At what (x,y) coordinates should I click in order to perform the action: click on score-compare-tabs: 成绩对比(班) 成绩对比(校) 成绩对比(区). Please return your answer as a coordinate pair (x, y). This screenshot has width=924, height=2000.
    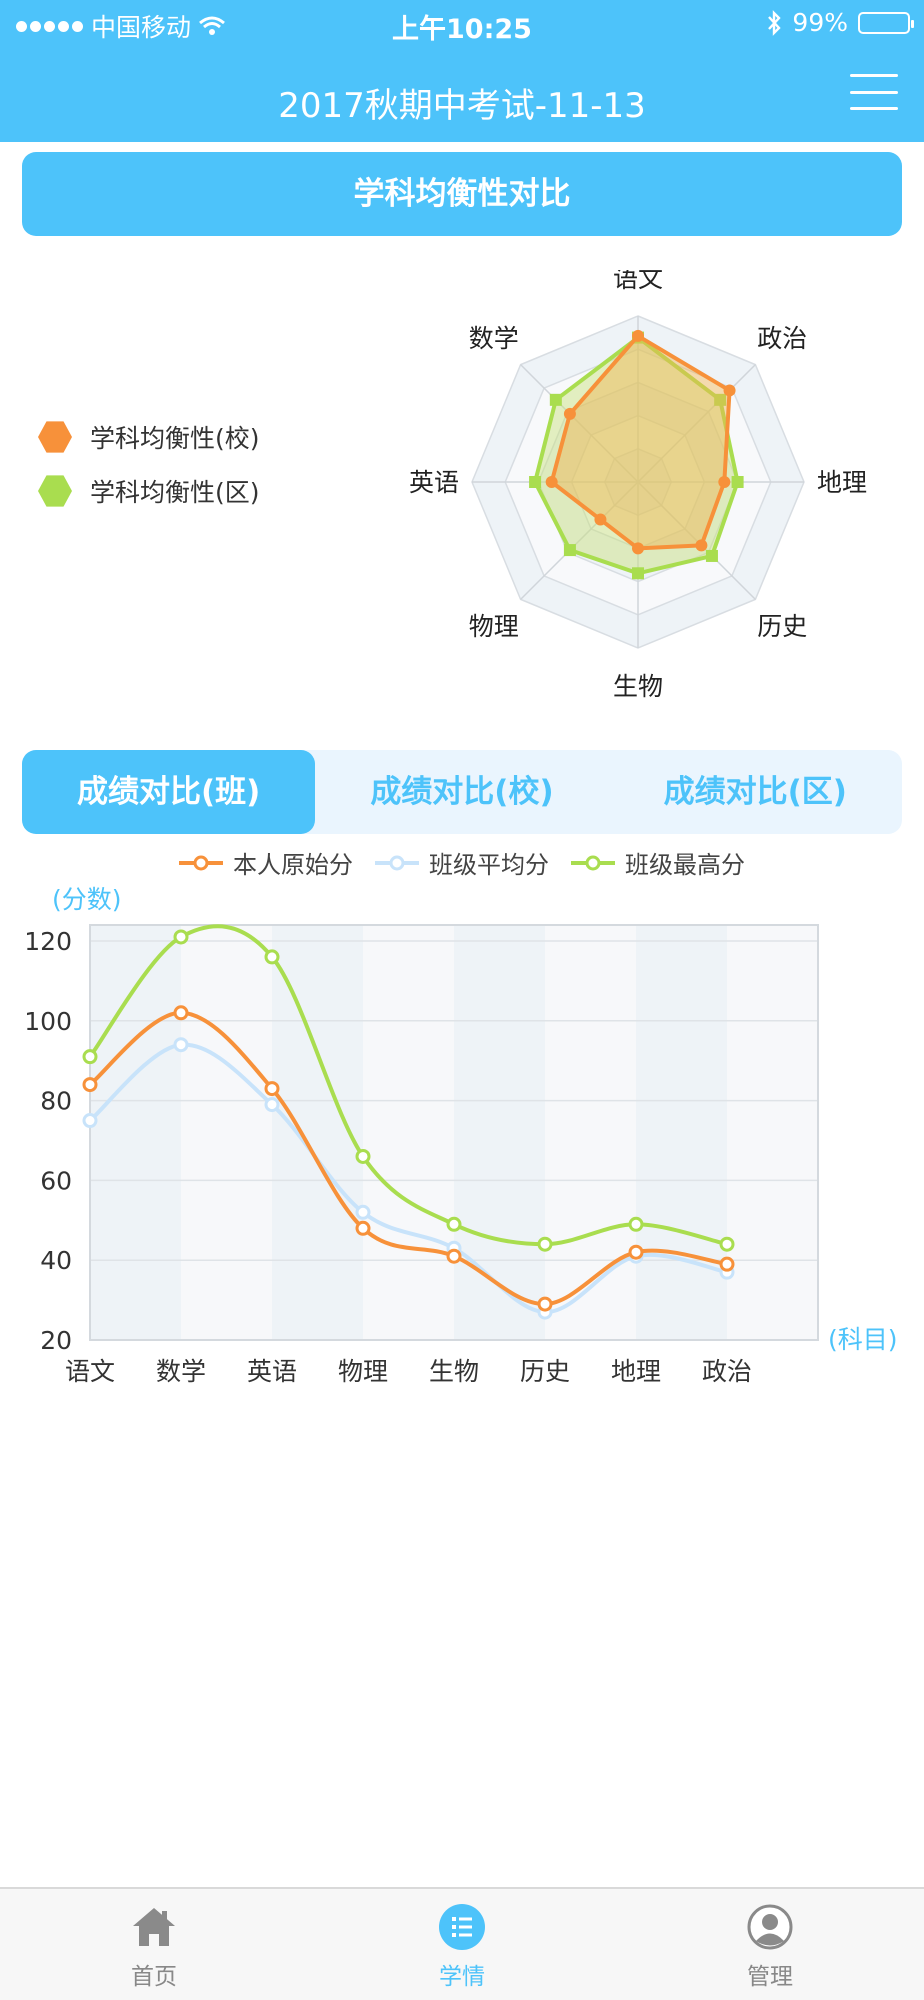
    Looking at the image, I should click on (462, 792).